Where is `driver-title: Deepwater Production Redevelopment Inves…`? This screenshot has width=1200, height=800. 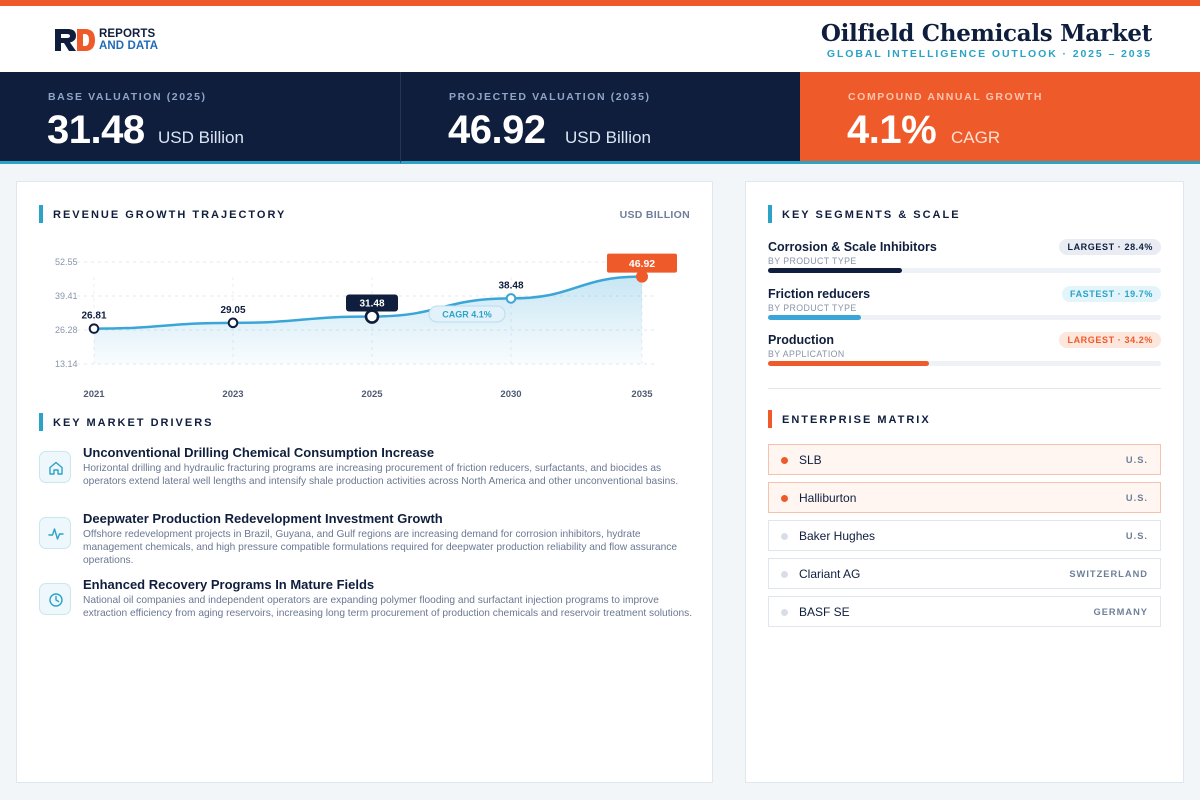
driver-title: Deepwater Production Redevelopment Inves… is located at coordinates (263, 518).